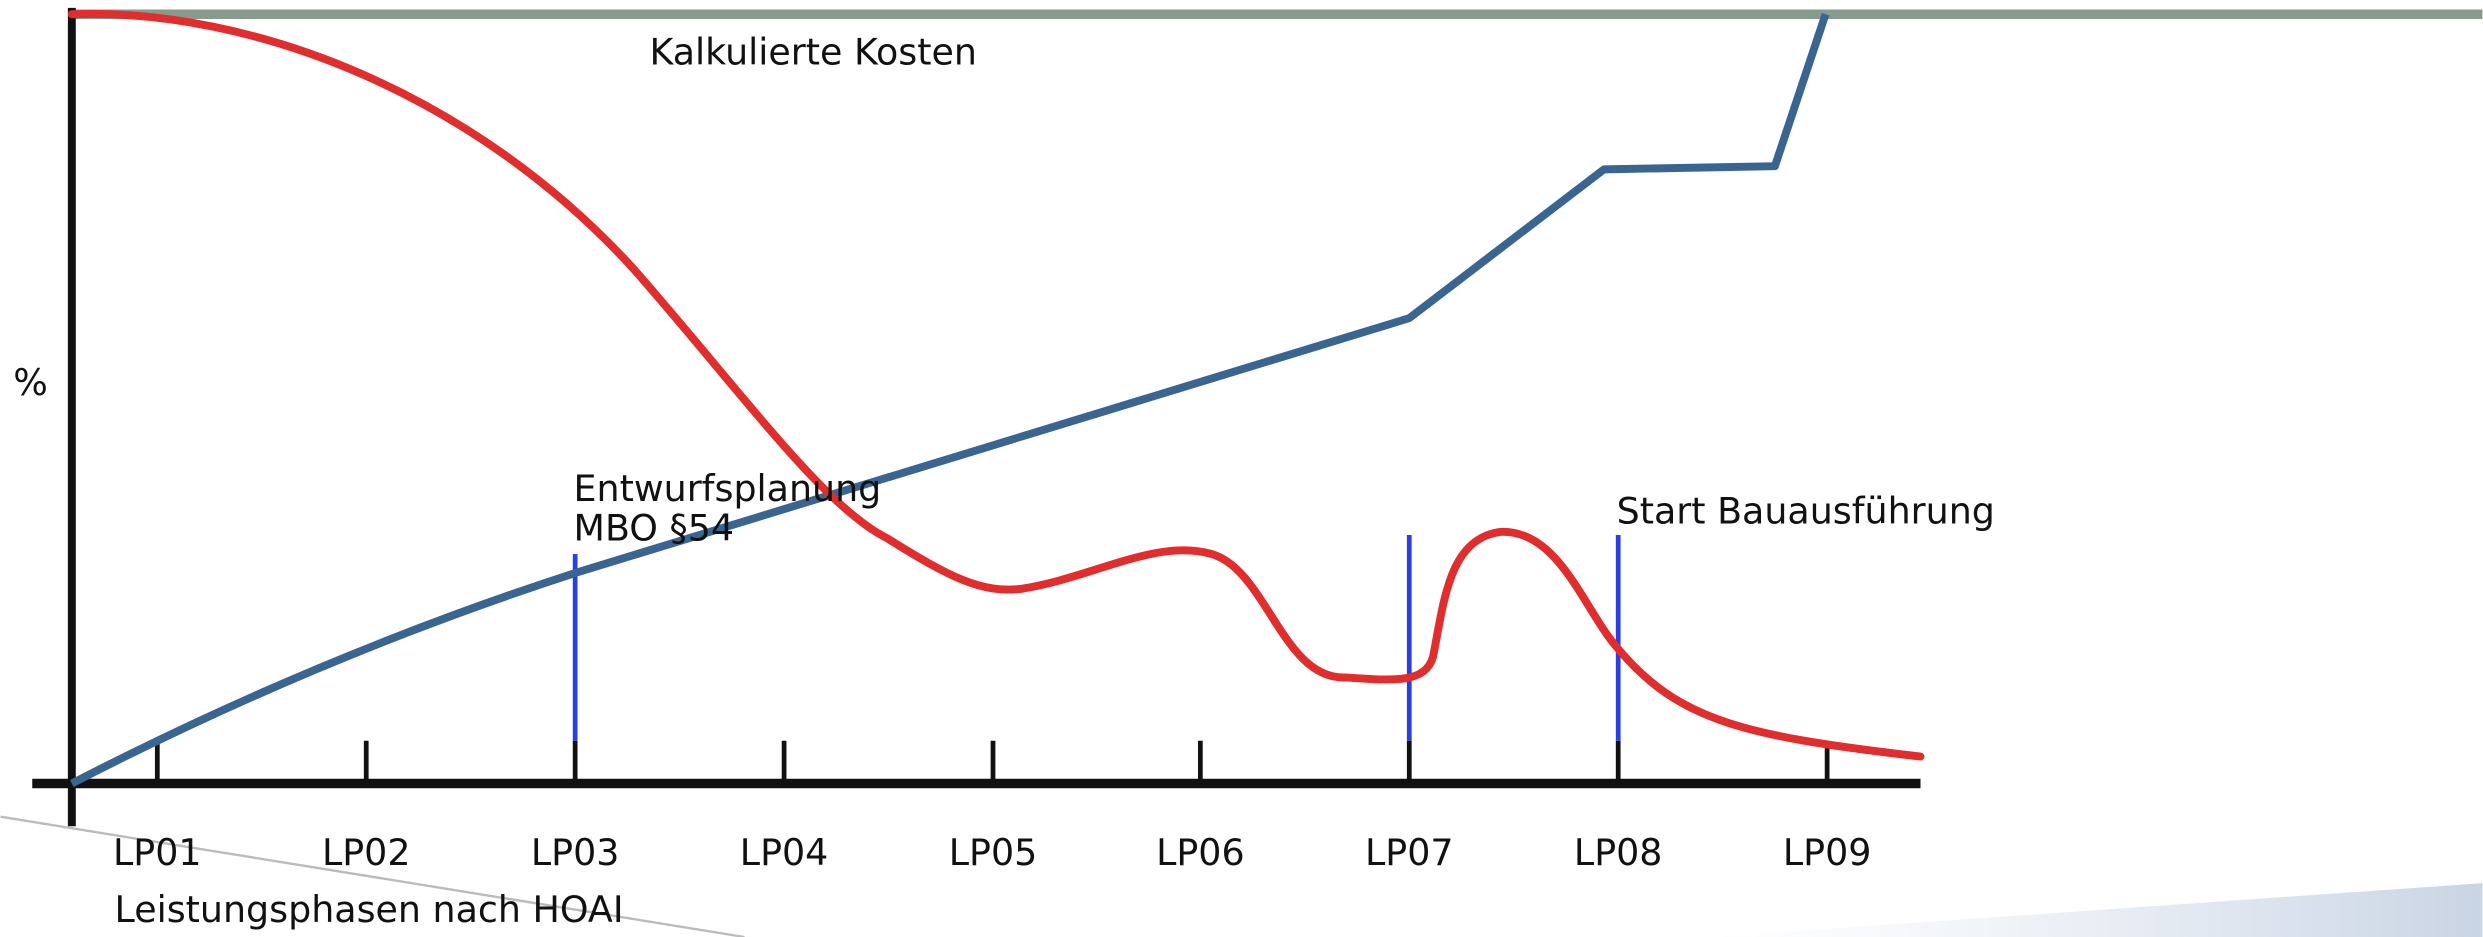  I want to click on annotation: MBO §54, so click(654, 528).